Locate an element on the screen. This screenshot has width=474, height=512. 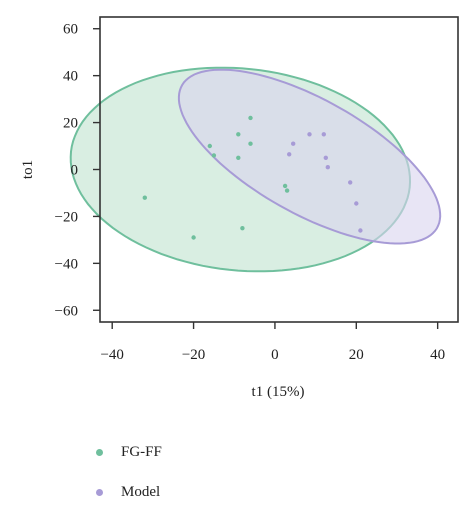
legend-item-fg-ff: FG-FF is located at coordinates (129, 452).